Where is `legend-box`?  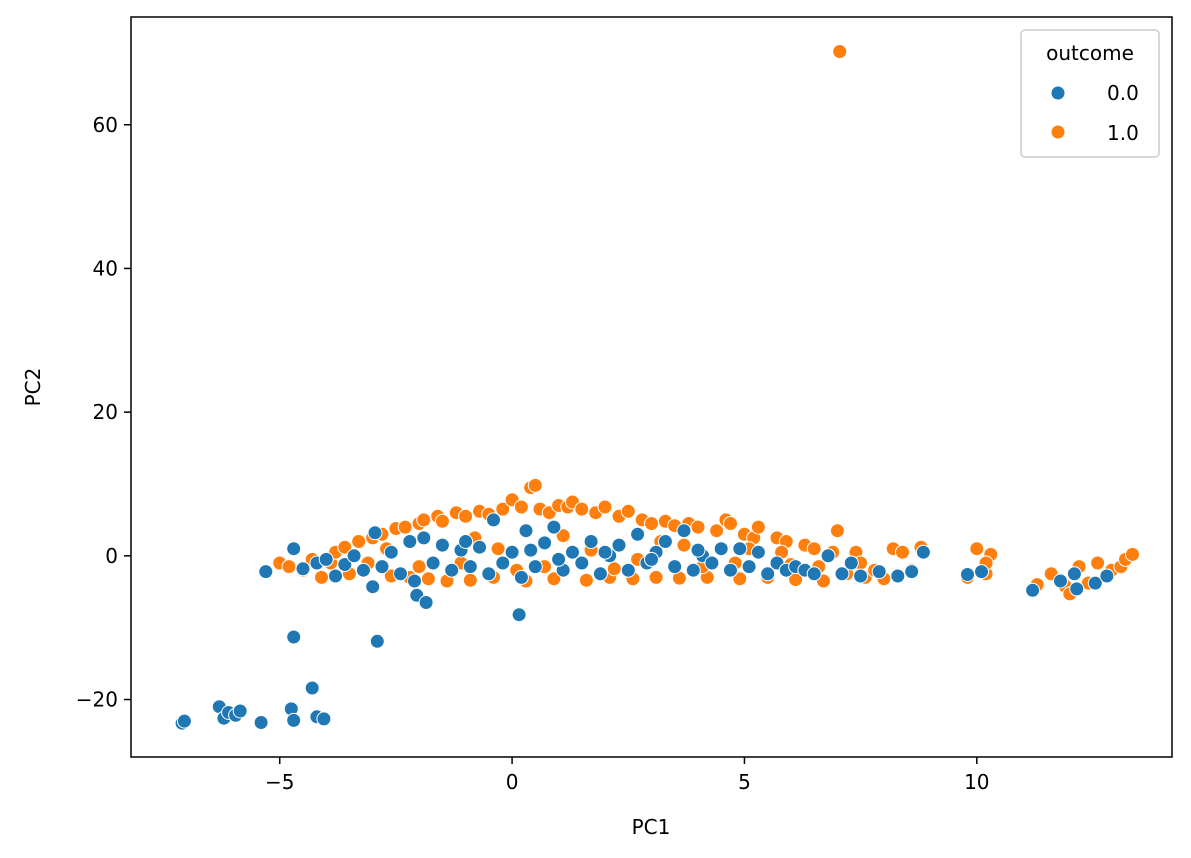
legend-box is located at coordinates (1090, 93).